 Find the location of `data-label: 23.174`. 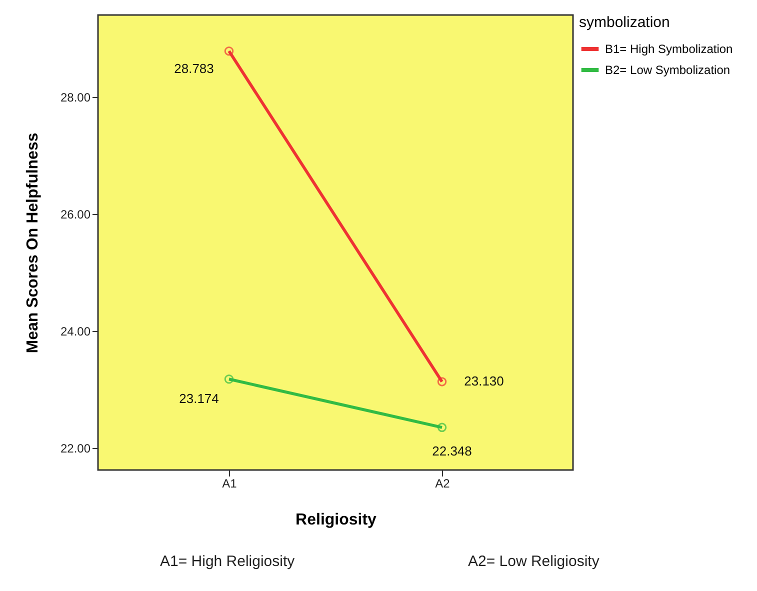

data-label: 23.174 is located at coordinates (199, 398).